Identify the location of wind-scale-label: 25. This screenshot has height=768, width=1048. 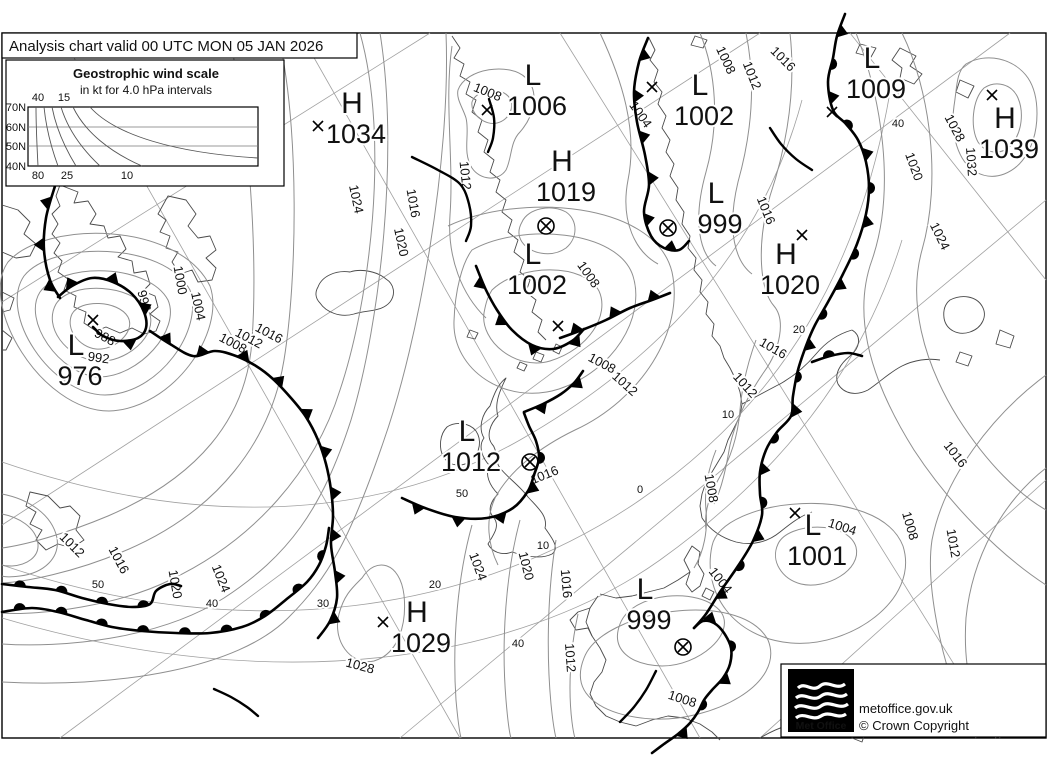
(67, 176).